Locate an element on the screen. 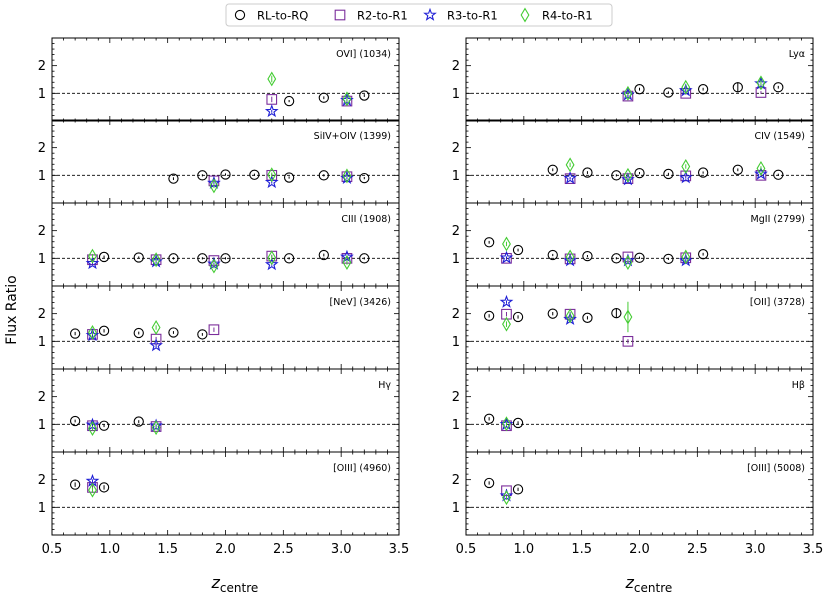 This screenshot has height=598, width=831. legend: RL-to-RQ R2-to-R1 R3-to-R1 R4-to-R1 is located at coordinates (419, 15).